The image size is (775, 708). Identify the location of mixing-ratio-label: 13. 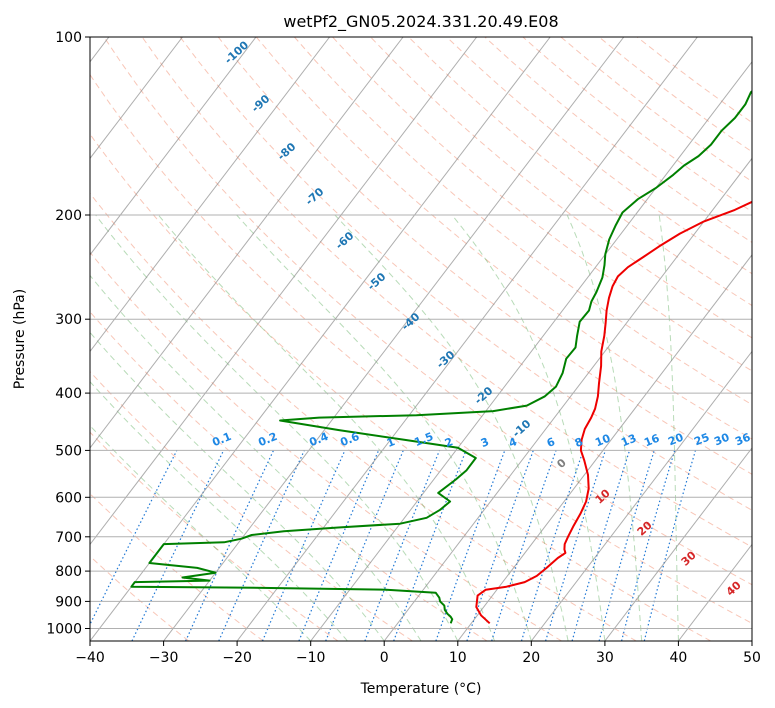
(628, 441).